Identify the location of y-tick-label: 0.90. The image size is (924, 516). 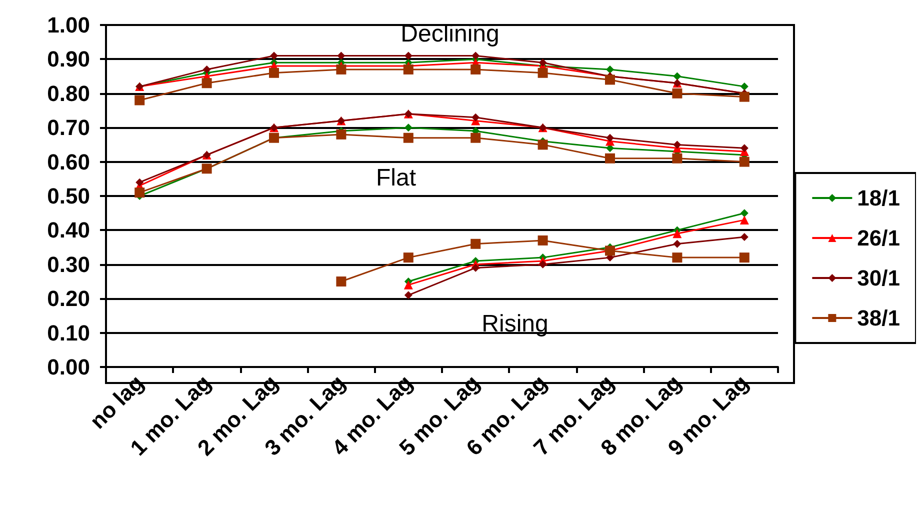
(68, 59).